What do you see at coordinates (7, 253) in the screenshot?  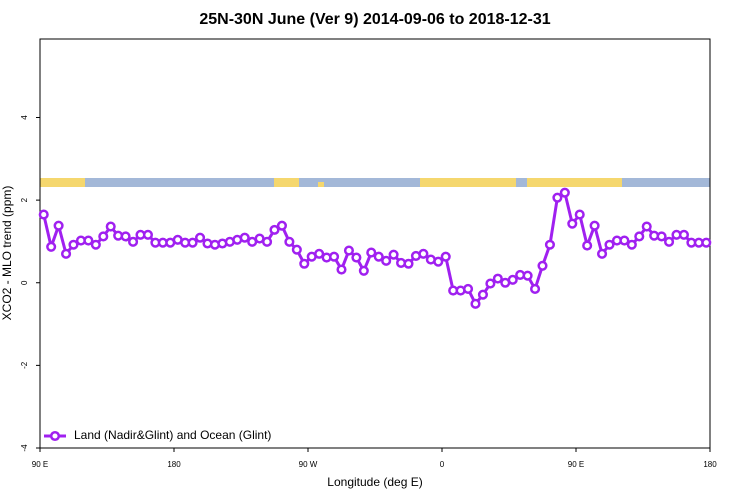 I see `y-axis-label: XCO2 - MLO trend (ppm)` at bounding box center [7, 253].